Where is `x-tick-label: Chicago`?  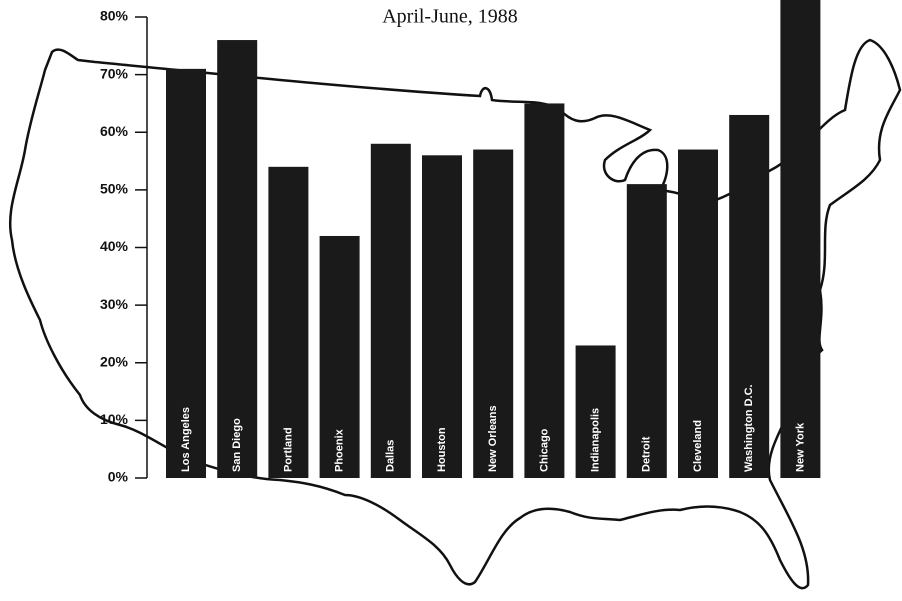 x-tick-label: Chicago is located at coordinates (544, 450).